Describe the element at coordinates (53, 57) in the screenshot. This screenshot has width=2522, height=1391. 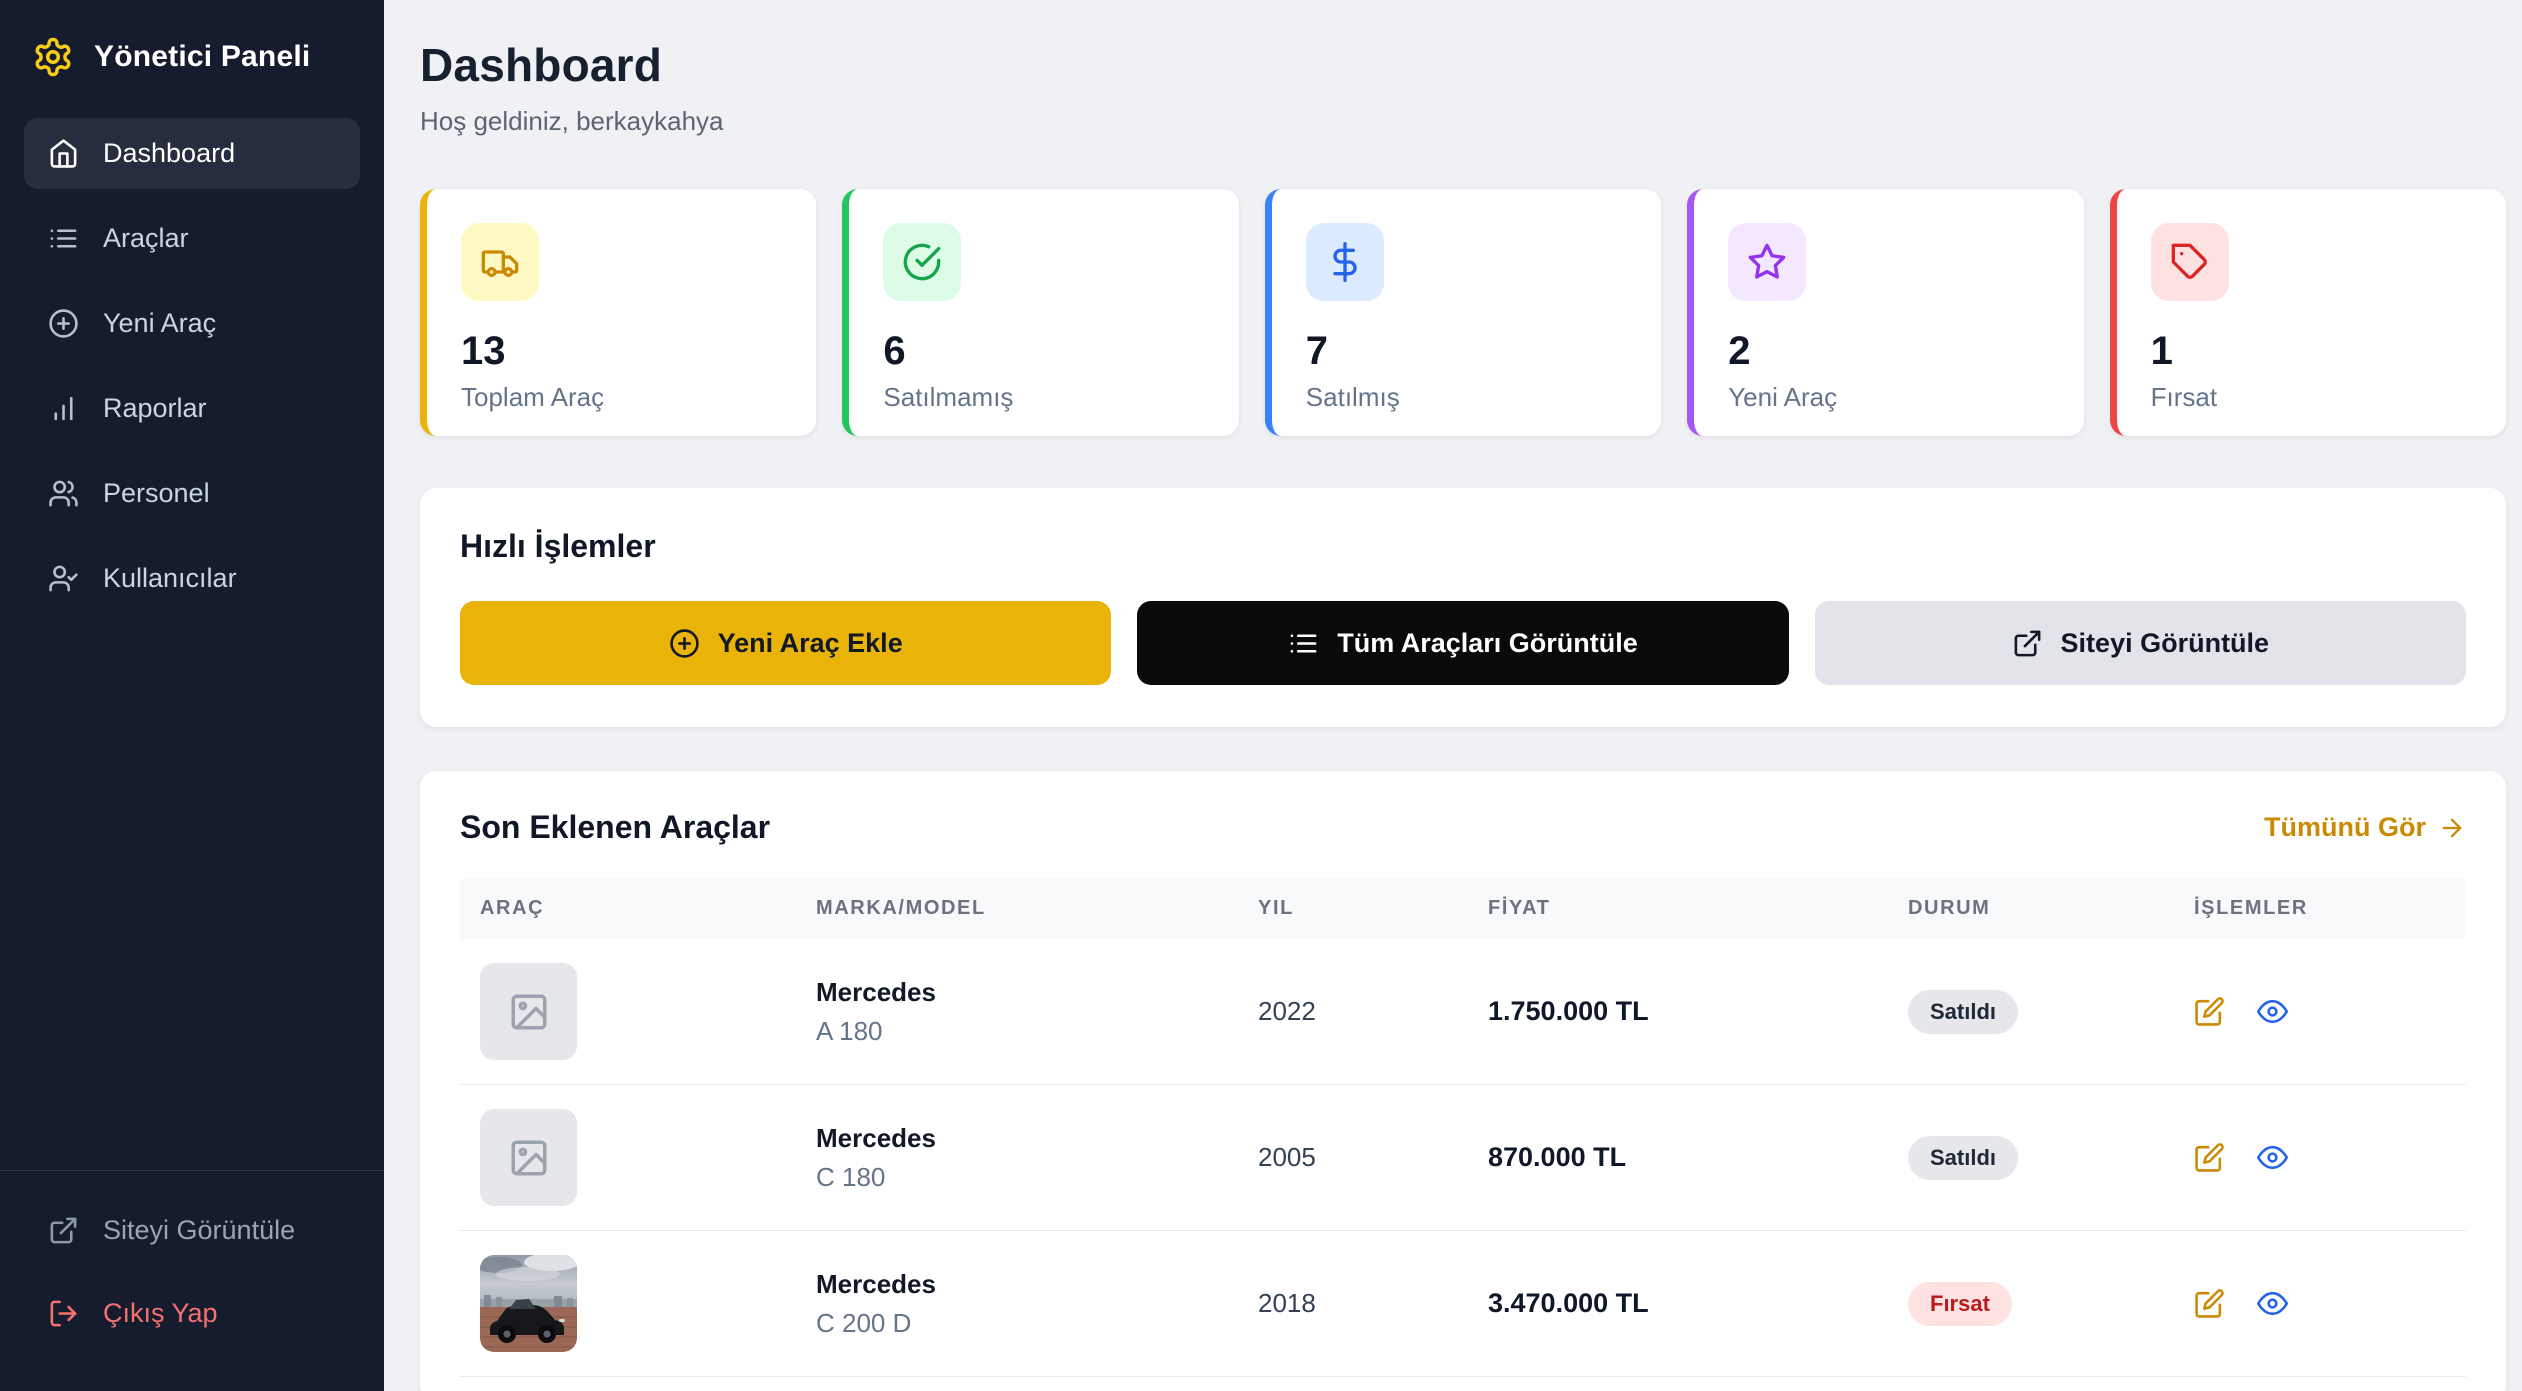
I see `gear-icon` at that location.